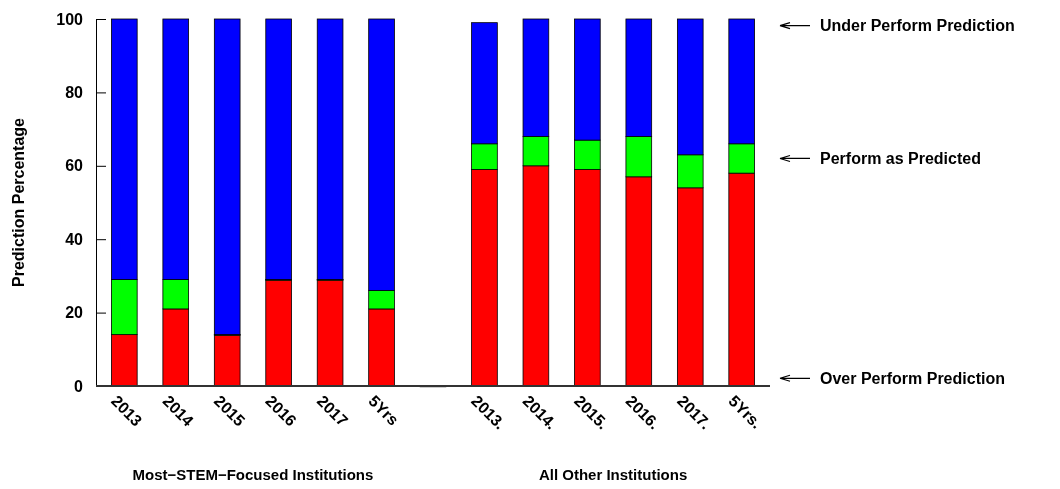 This screenshot has width=1060, height=489. What do you see at coordinates (79, 386) in the screenshot?
I see `y-tick-label: 0` at bounding box center [79, 386].